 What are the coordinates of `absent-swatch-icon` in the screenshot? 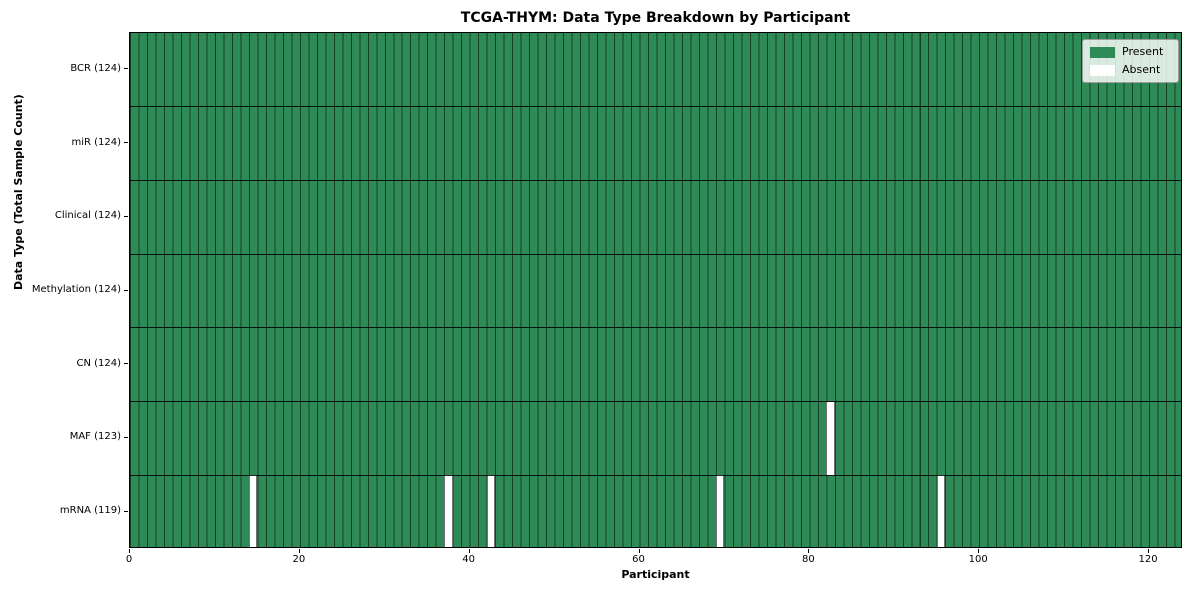 It's located at (1102, 70).